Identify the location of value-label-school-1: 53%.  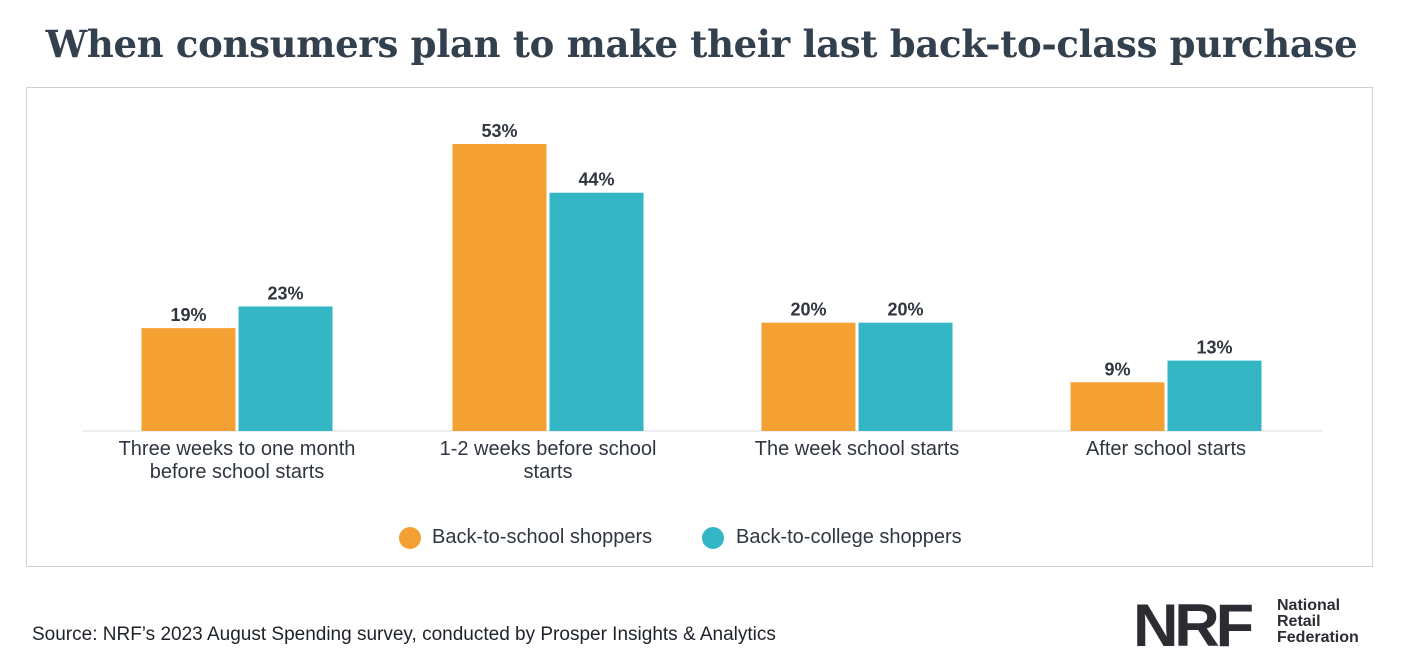
(499, 131).